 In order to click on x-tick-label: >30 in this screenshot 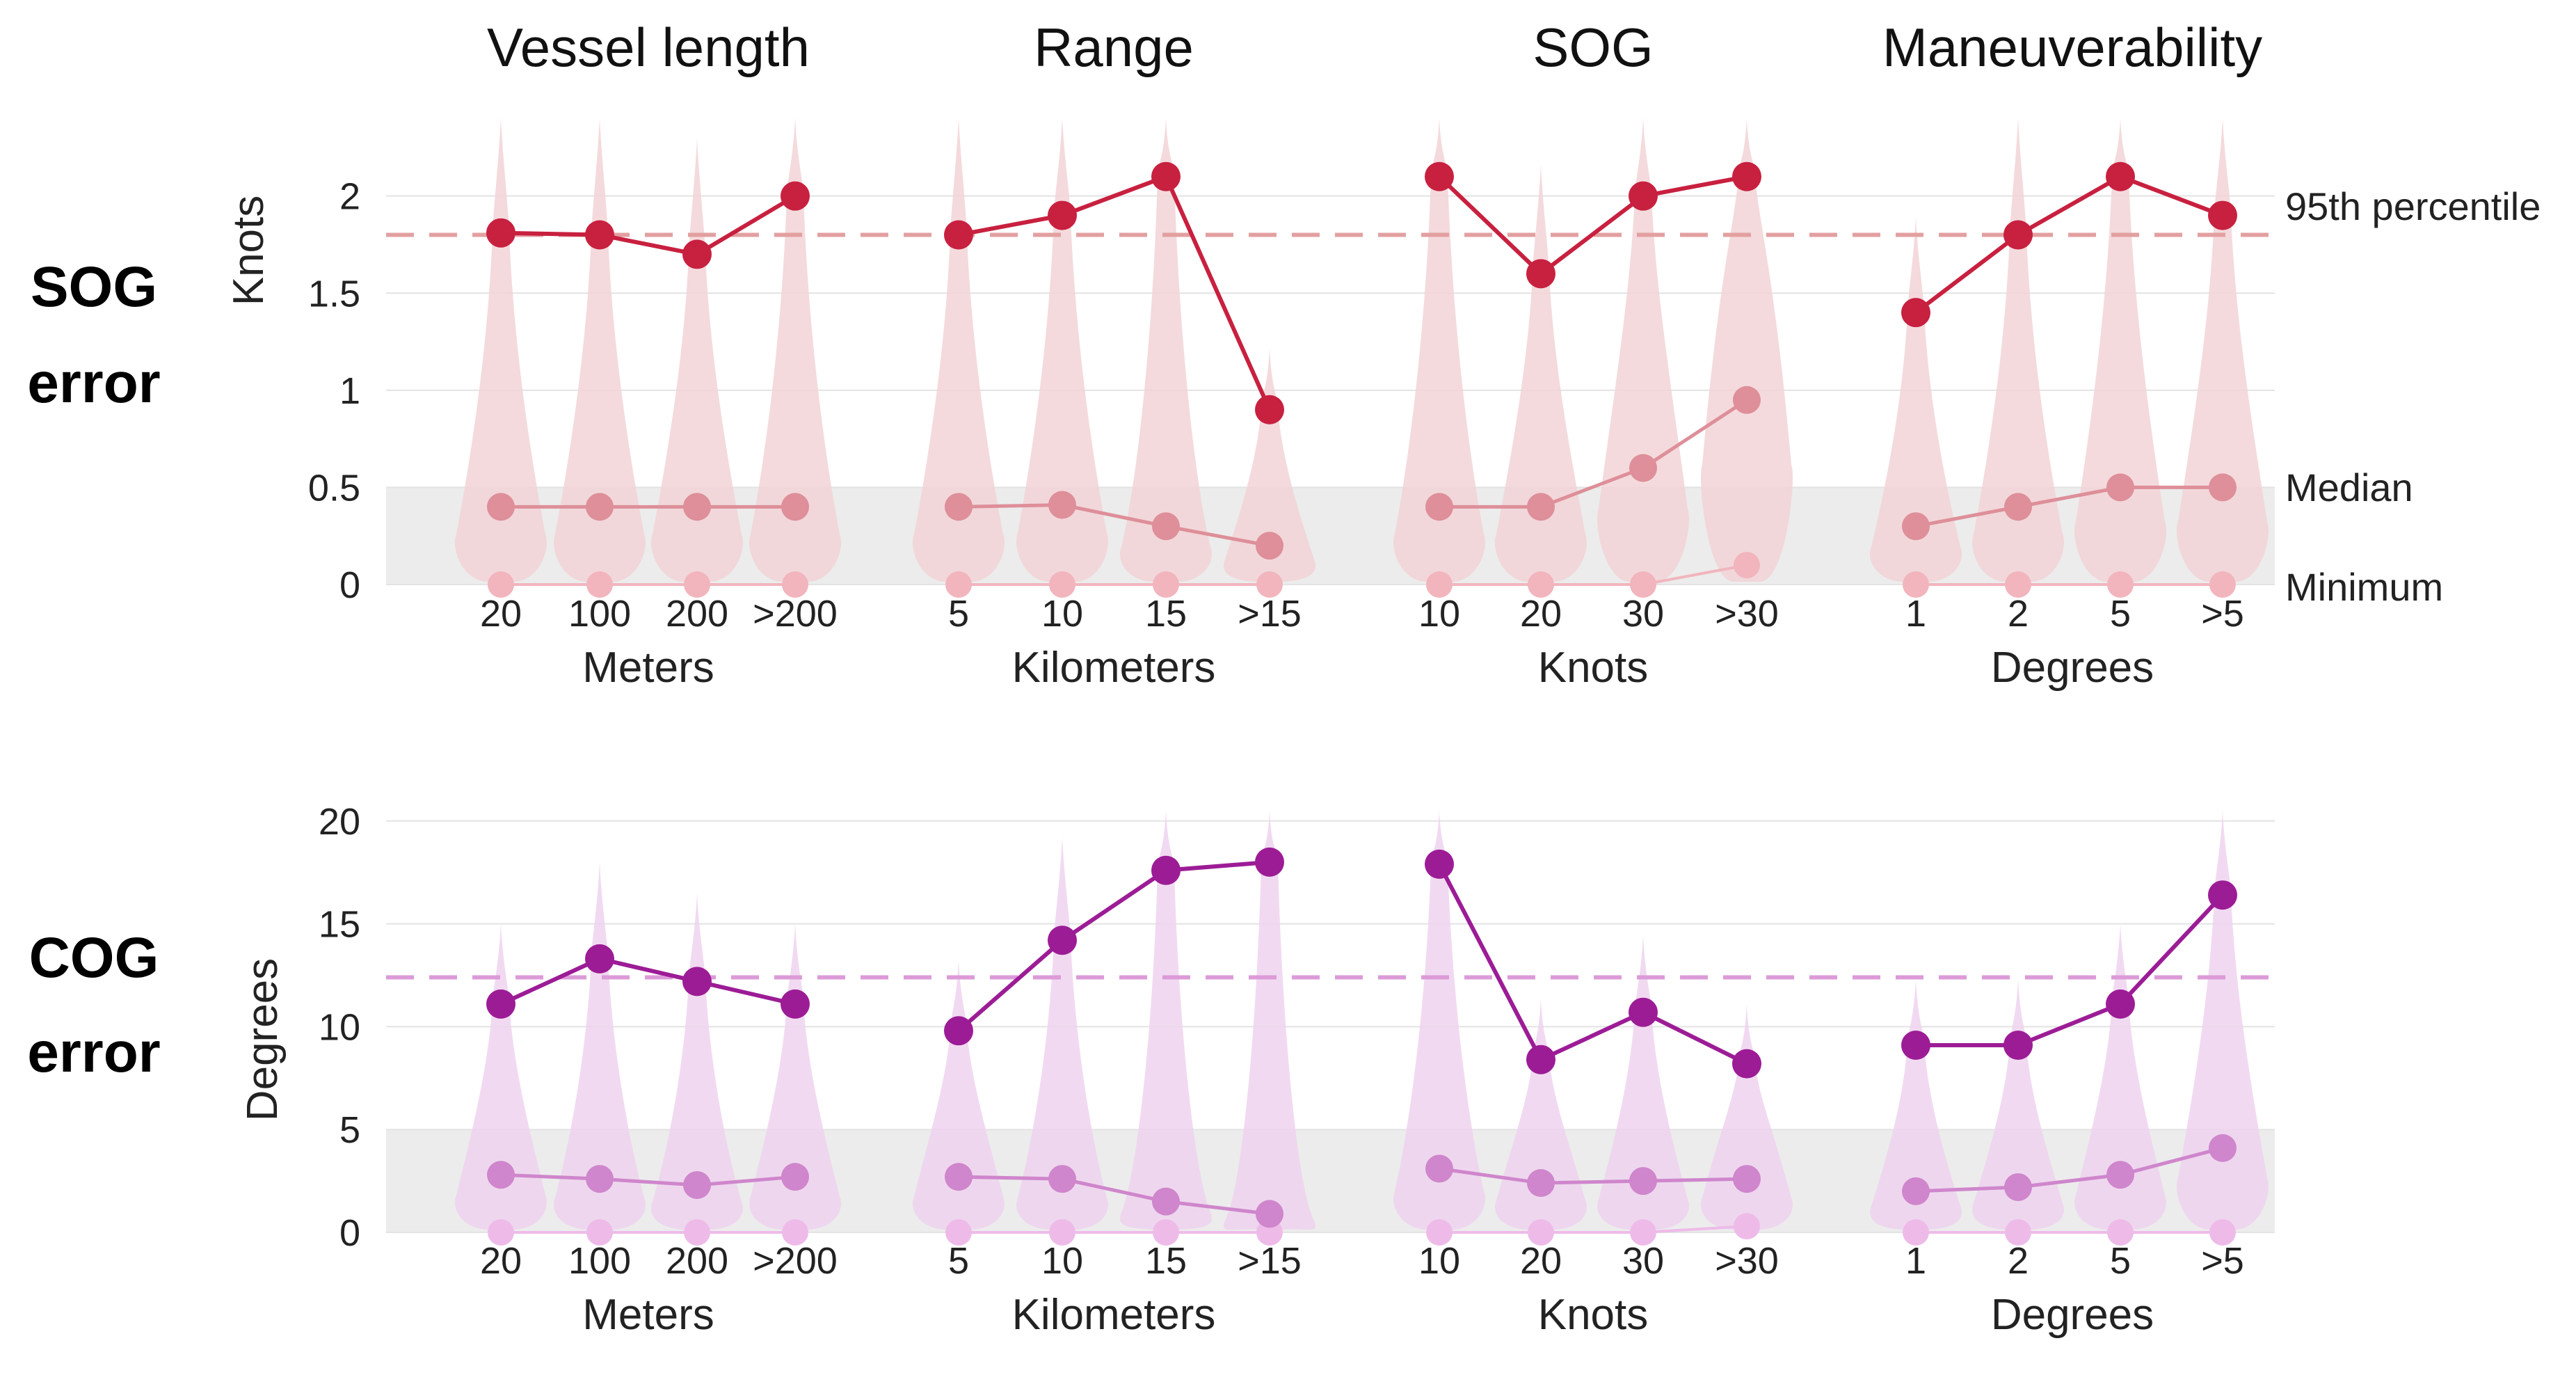, I will do `click(1747, 1261)`.